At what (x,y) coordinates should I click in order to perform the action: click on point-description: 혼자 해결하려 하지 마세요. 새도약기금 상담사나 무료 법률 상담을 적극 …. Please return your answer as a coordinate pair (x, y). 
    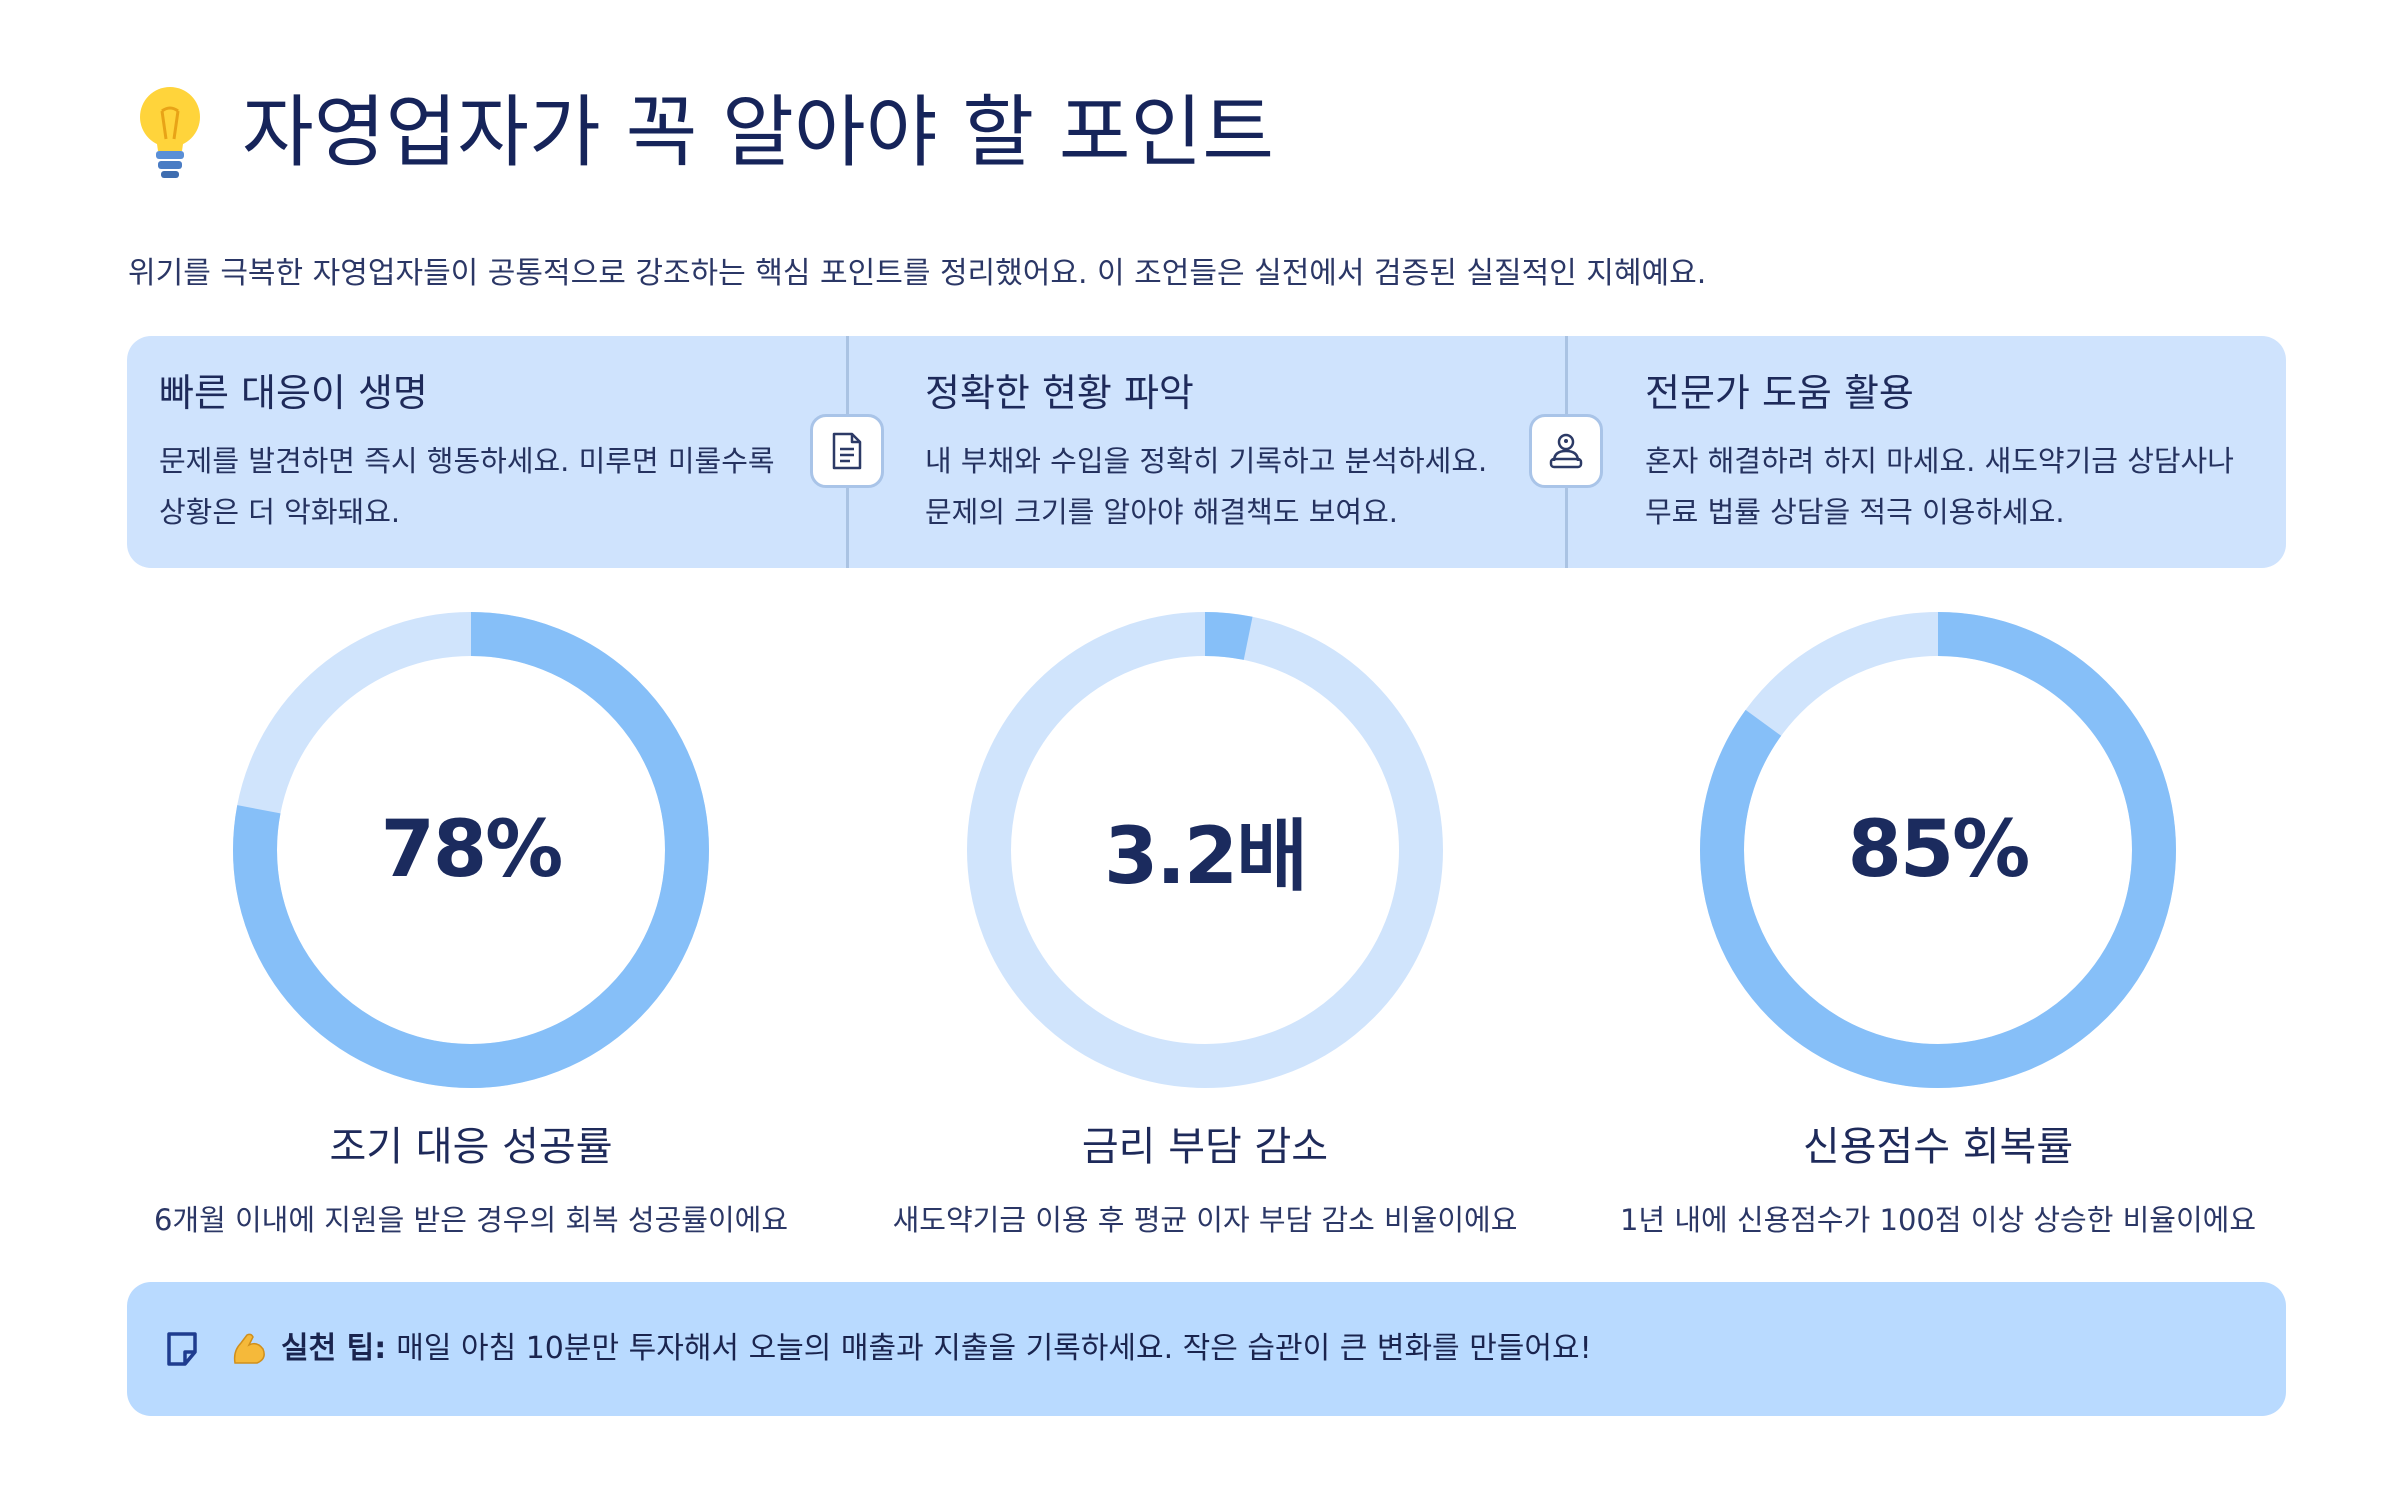
    Looking at the image, I should click on (1939, 486).